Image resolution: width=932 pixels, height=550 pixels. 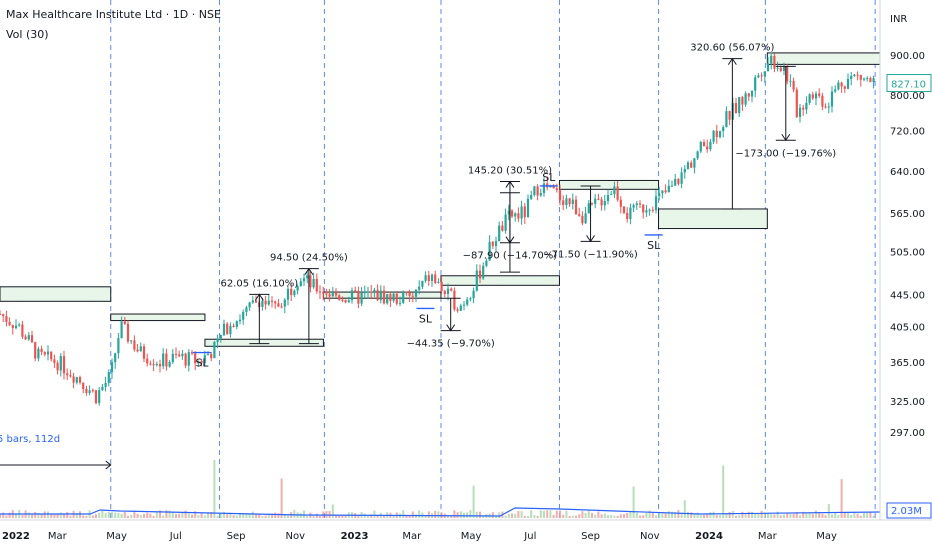 I want to click on last-price-label: 827.10, so click(x=908, y=85).